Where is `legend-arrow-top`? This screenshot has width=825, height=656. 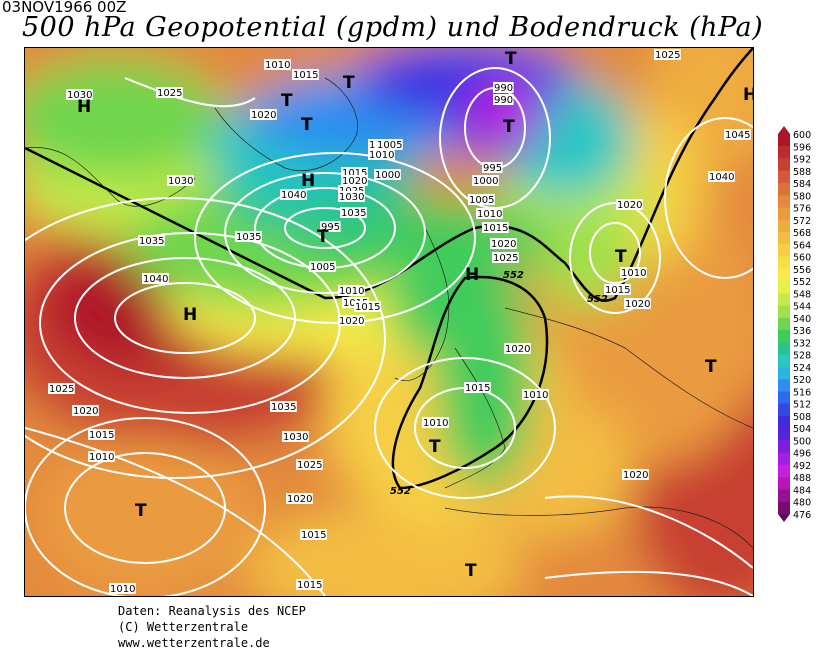
legend-arrow-top is located at coordinates (784, 130).